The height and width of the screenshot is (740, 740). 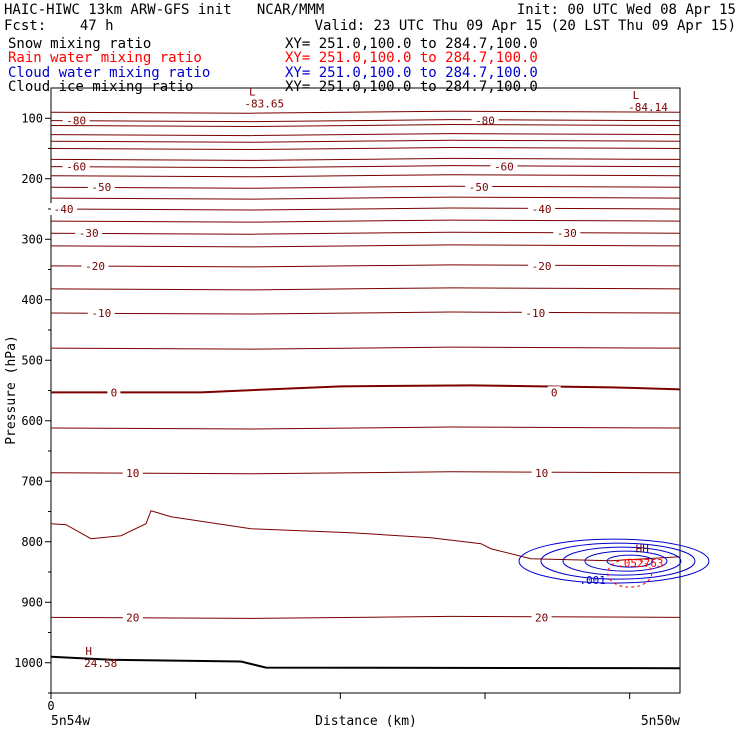 What do you see at coordinates (76, 167) in the screenshot?
I see `isotherm-label-7-0: -60` at bounding box center [76, 167].